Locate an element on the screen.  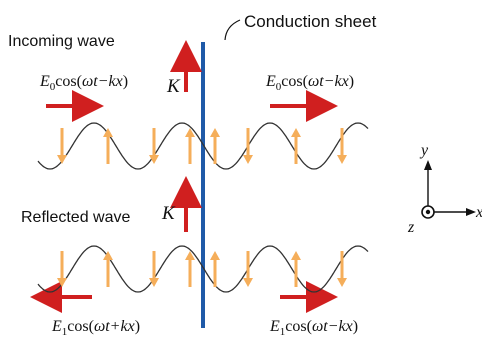
reflected-right-expression: E1cos(ωt−kx) is located at coordinates (313, 328).